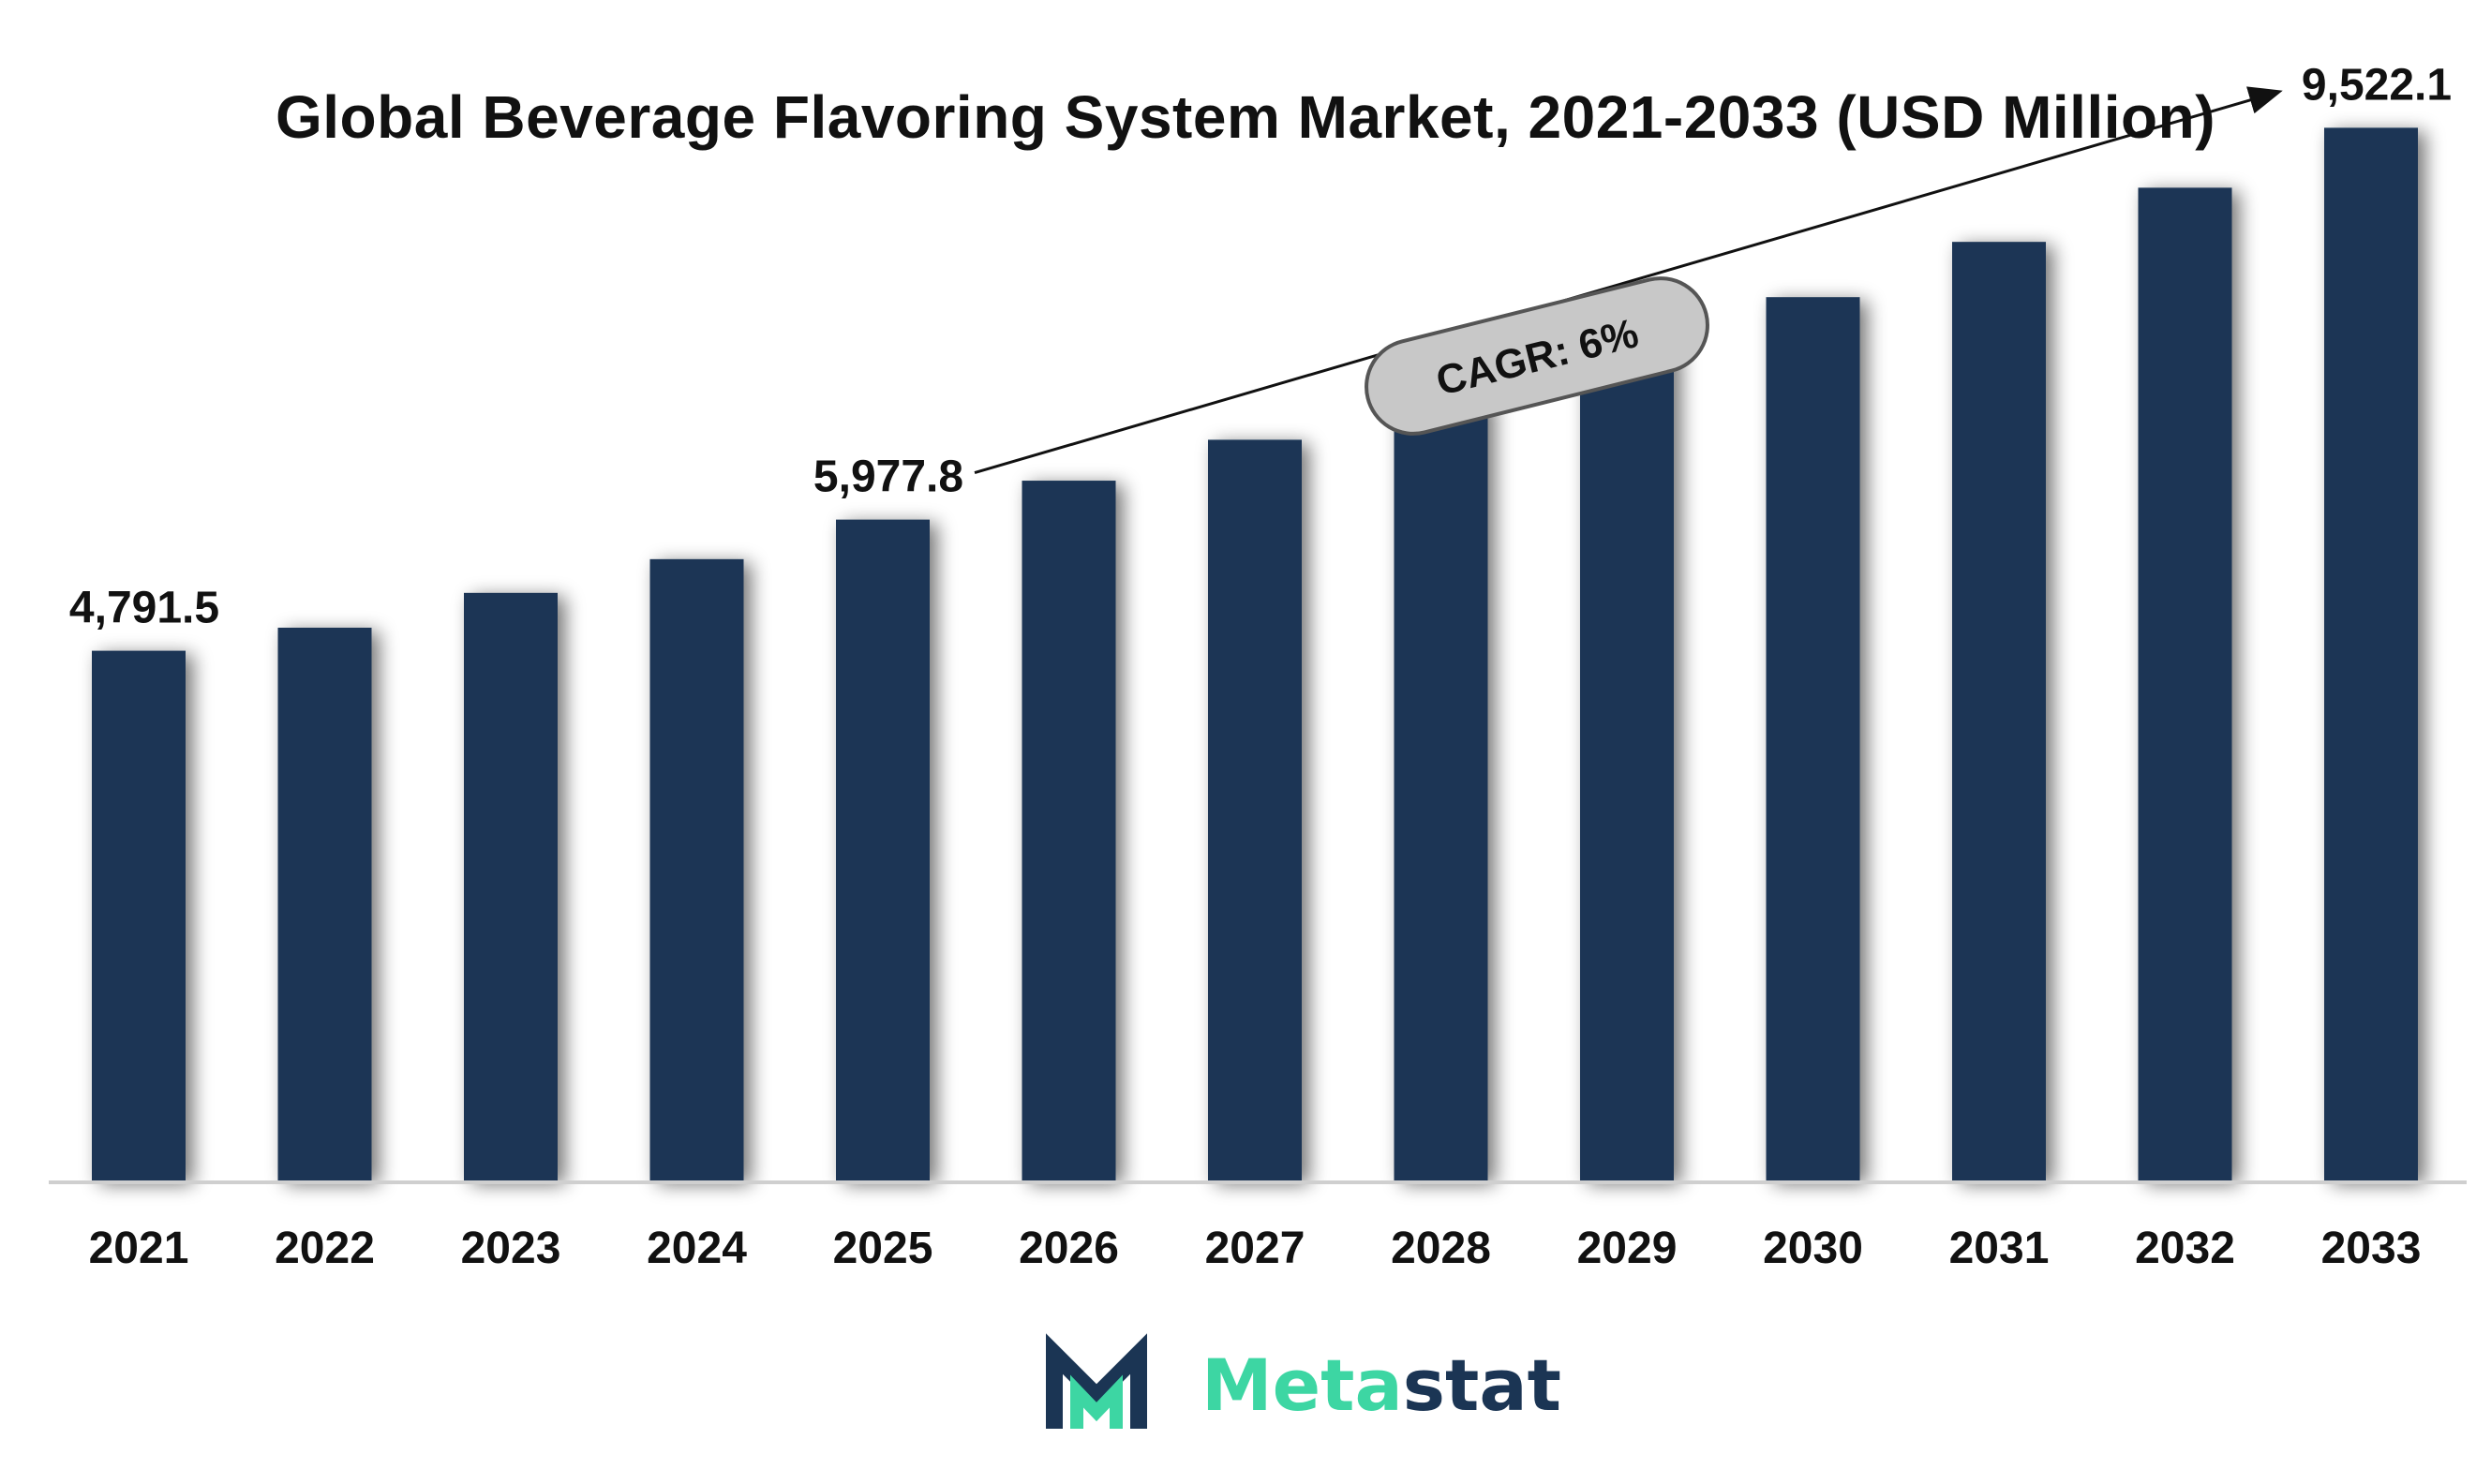  I want to click on bar-2031, so click(1999, 711).